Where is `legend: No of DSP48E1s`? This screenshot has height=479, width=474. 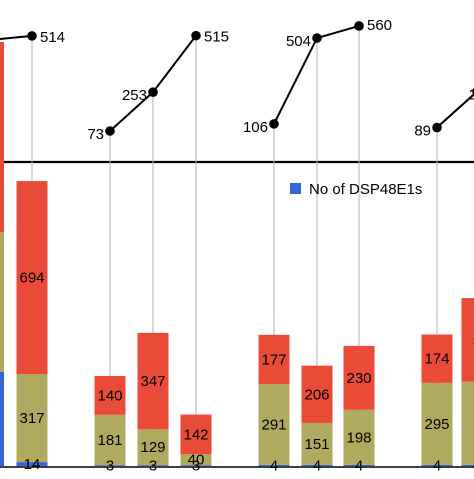
legend: No of DSP48E1s is located at coordinates (356, 189).